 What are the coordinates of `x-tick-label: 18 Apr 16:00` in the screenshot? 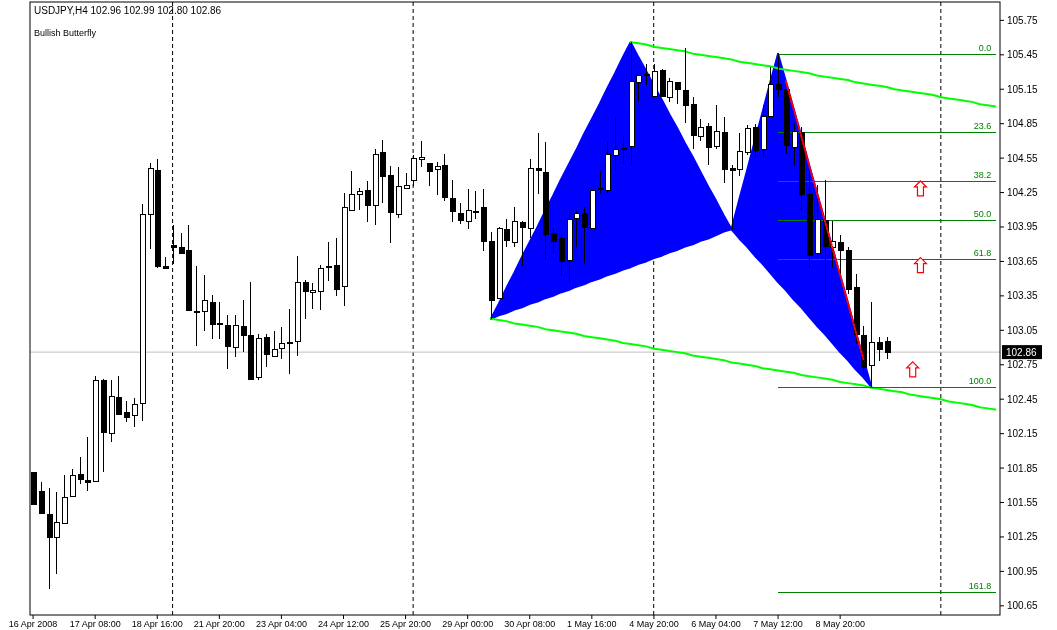 It's located at (157, 624).